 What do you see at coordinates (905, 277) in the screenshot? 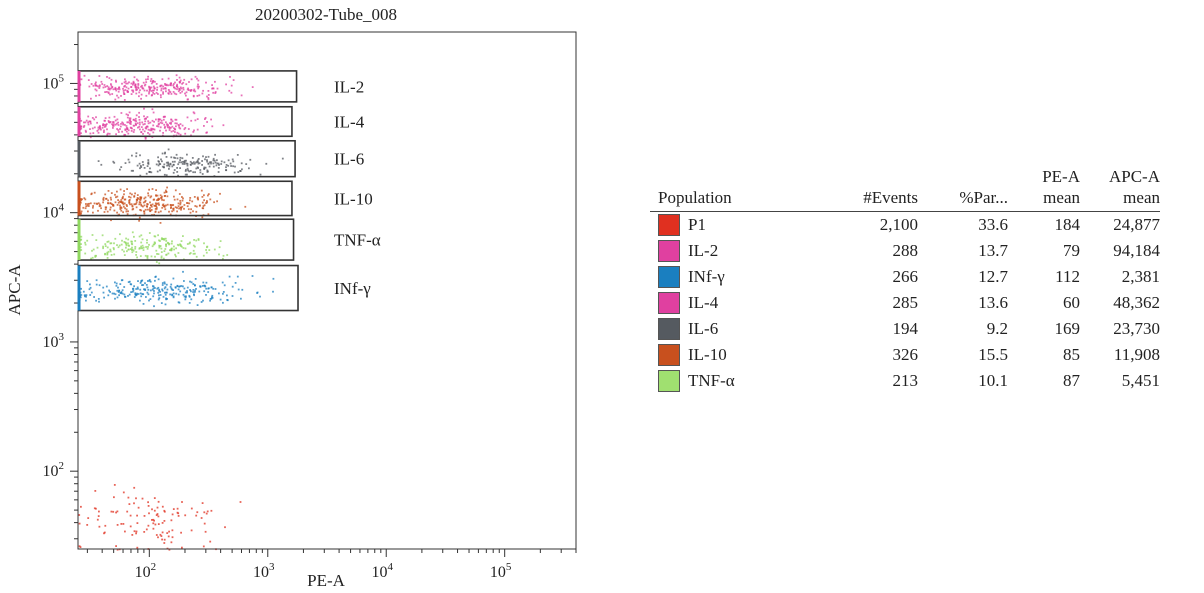
I see `table-row: INf-γ 266 12.7 112 2,381` at bounding box center [905, 277].